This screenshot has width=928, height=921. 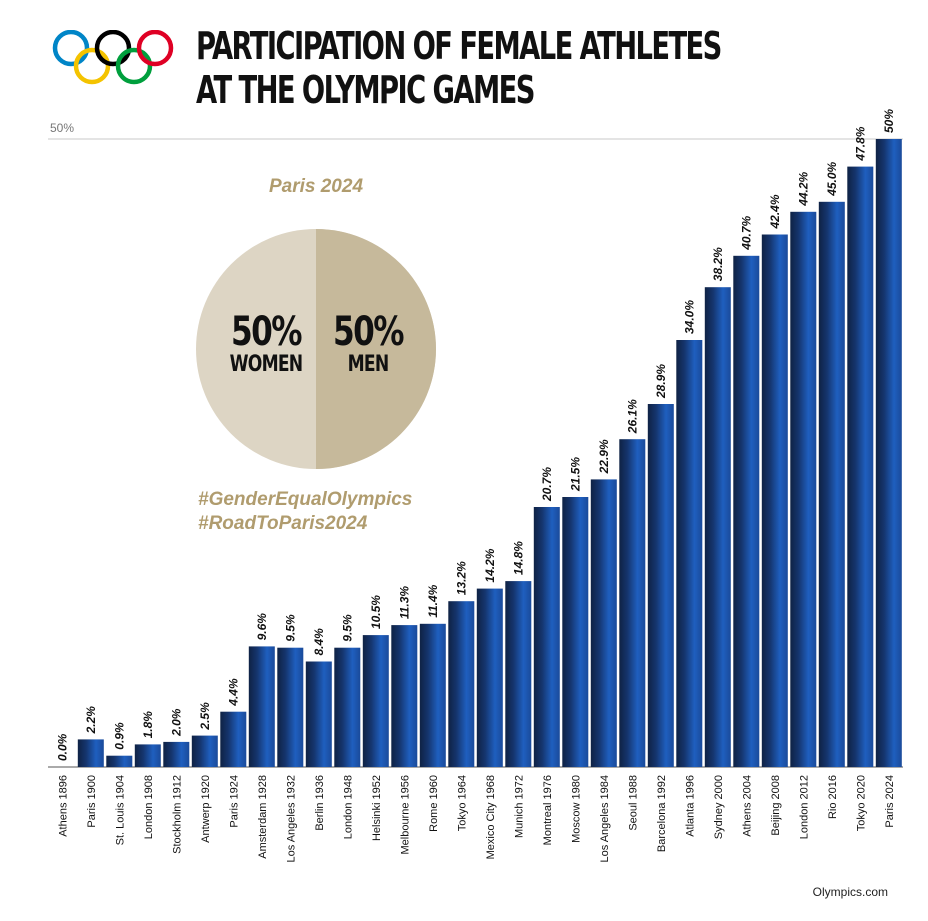 What do you see at coordinates (266, 364) in the screenshot?
I see `women-label: WOMEN` at bounding box center [266, 364].